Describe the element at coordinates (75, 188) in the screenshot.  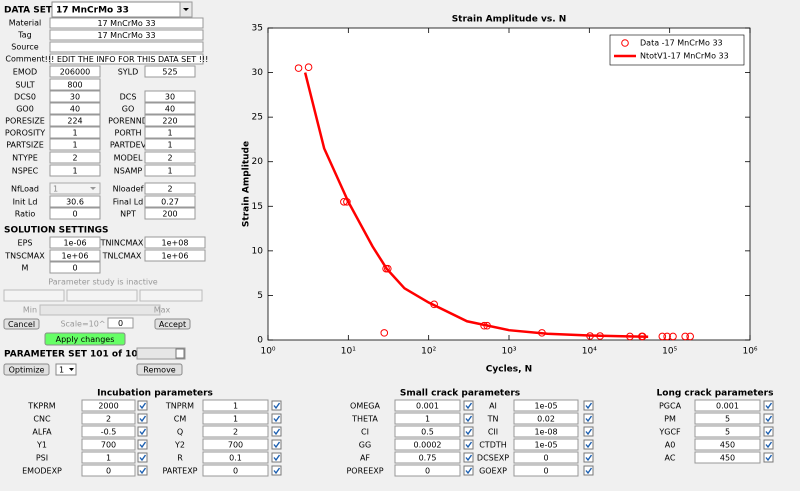
I see `dropdown` at that location.